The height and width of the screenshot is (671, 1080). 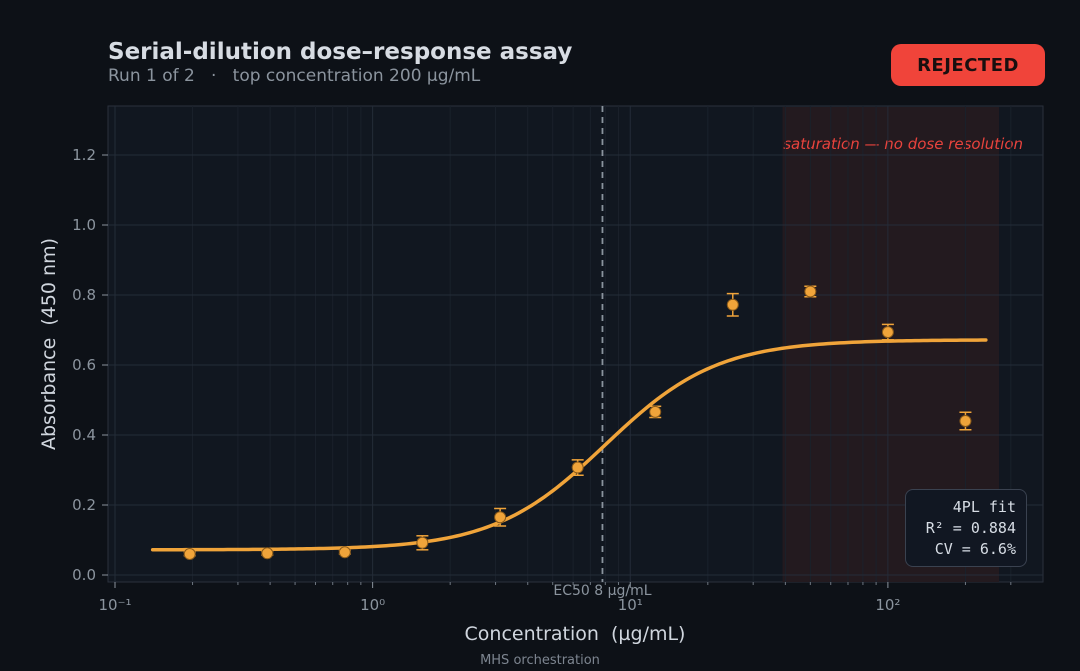 I want to click on y-tick-label: 0.4, so click(x=84, y=435).